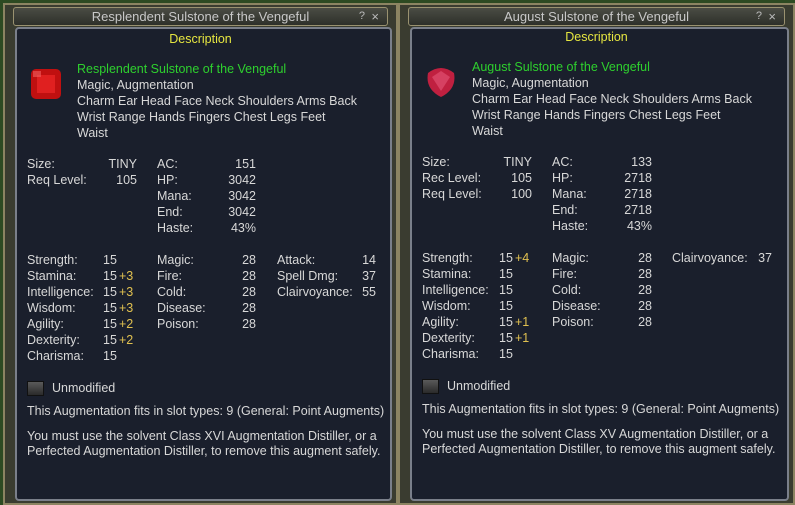 Image resolution: width=795 pixels, height=505 pixels. What do you see at coordinates (245, 164) in the screenshot?
I see `combat-stat-value: 151` at bounding box center [245, 164].